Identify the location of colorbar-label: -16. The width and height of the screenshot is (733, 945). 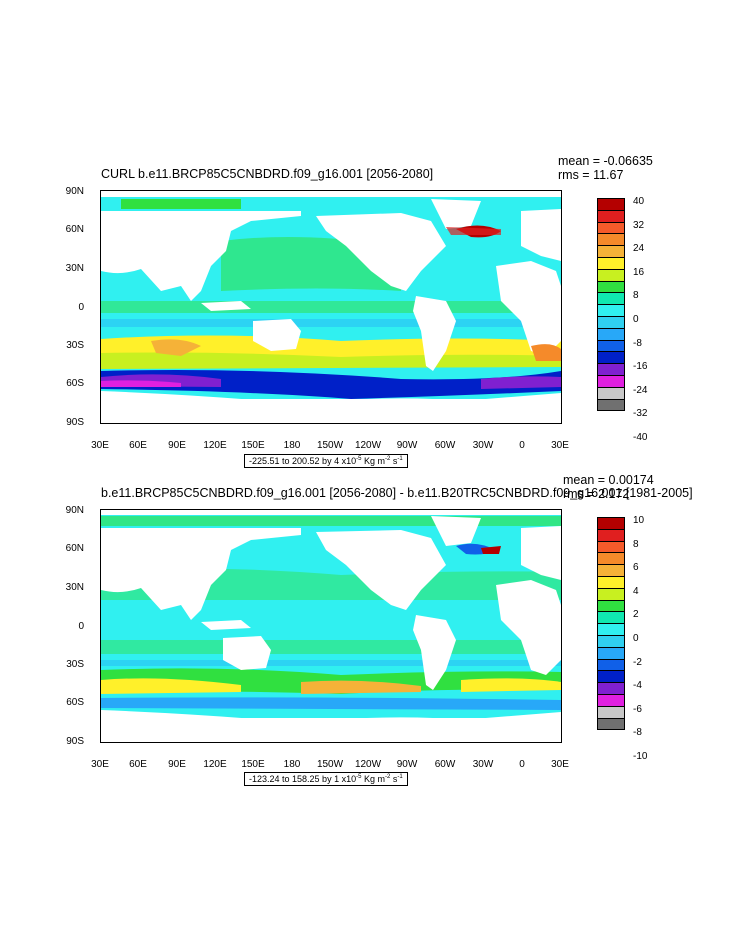
(640, 367).